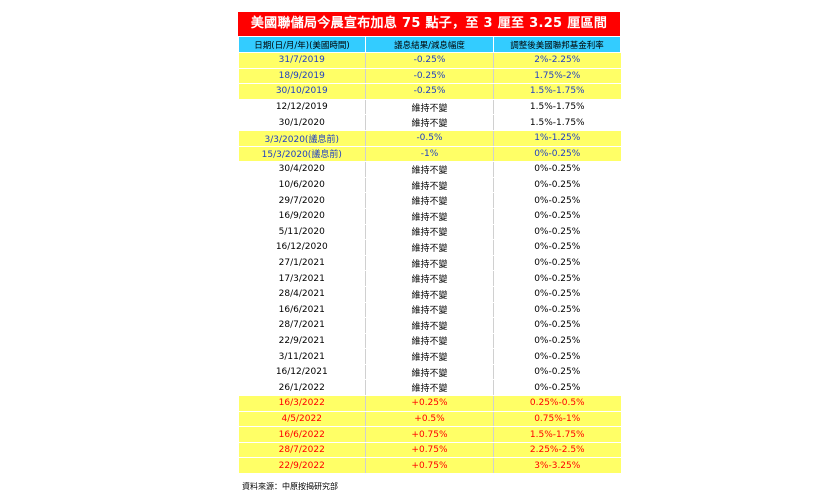  I want to click on row-date: 16/12/2020, so click(302, 247).